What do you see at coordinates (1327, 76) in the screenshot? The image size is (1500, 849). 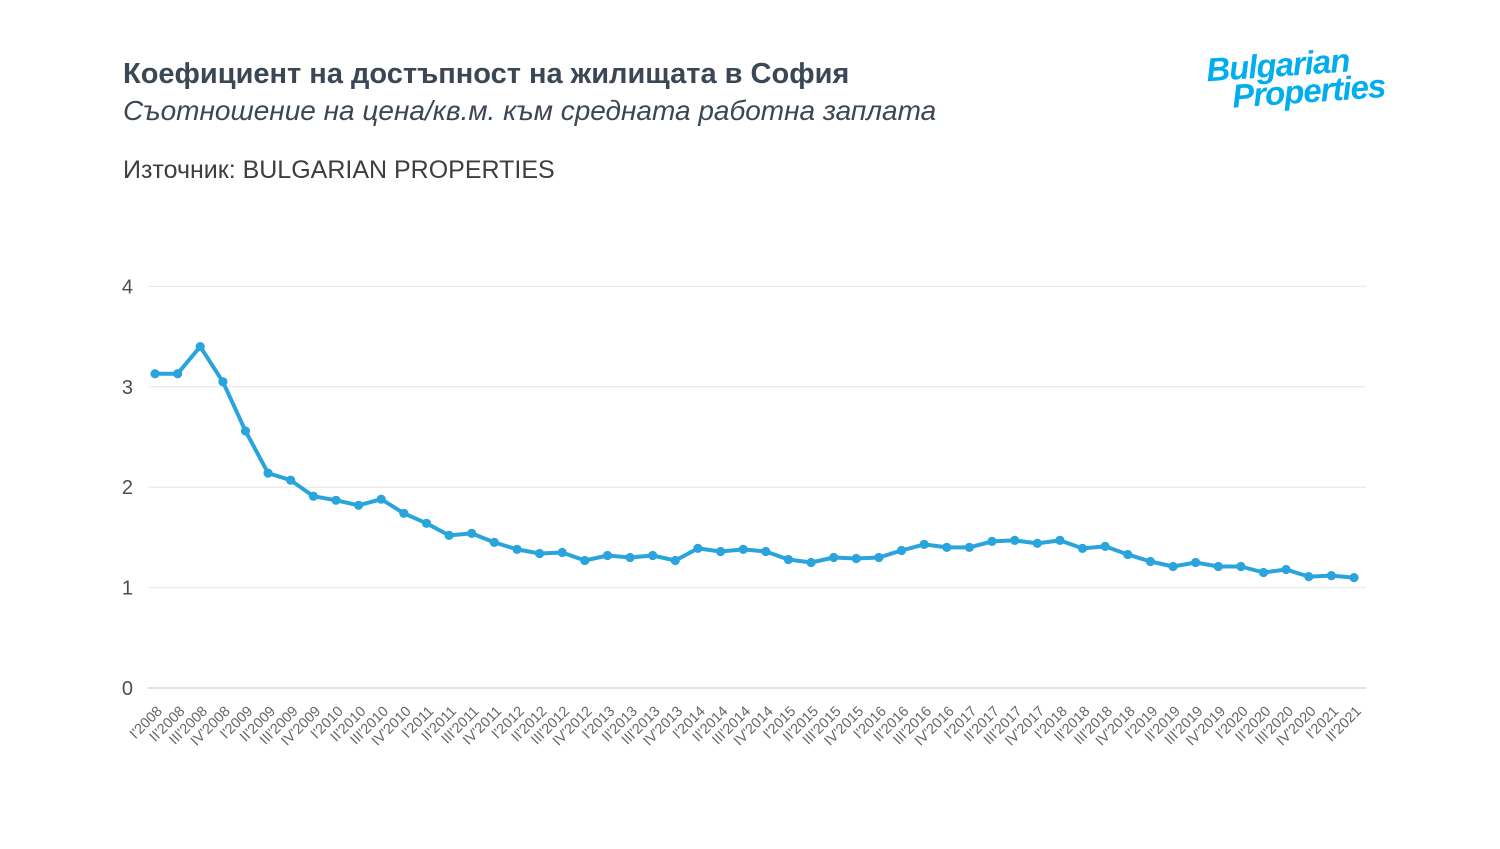 I see `bulgarian-properties-logo: Bulgarian Properties` at bounding box center [1327, 76].